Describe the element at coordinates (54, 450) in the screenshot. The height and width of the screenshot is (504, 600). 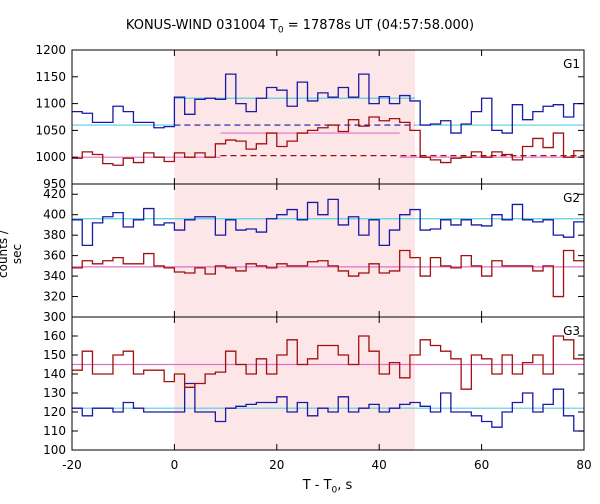
I see `panel-g3-ytick-label: 100` at that location.